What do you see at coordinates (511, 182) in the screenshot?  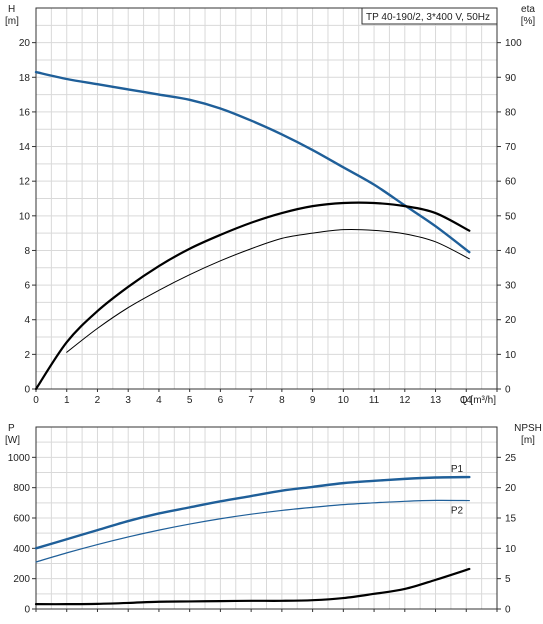 I see `right-tick-label: 60` at bounding box center [511, 182].